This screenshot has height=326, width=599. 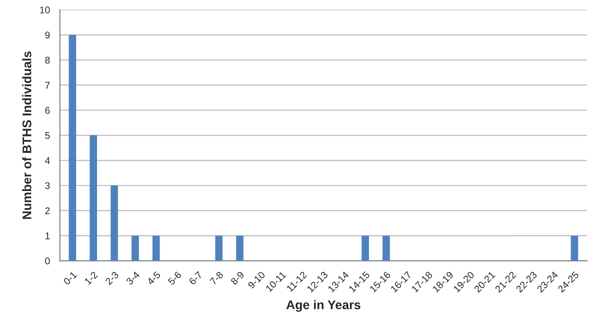 What do you see at coordinates (47, 160) in the screenshot?
I see `y-tick-label: 4` at bounding box center [47, 160].